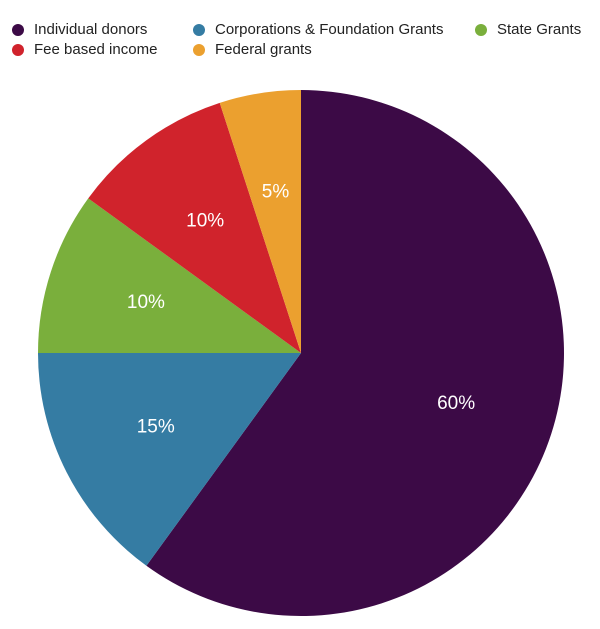 This screenshot has height=629, width=600. I want to click on legend-label-federal-grants: Federal grants, so click(263, 49).